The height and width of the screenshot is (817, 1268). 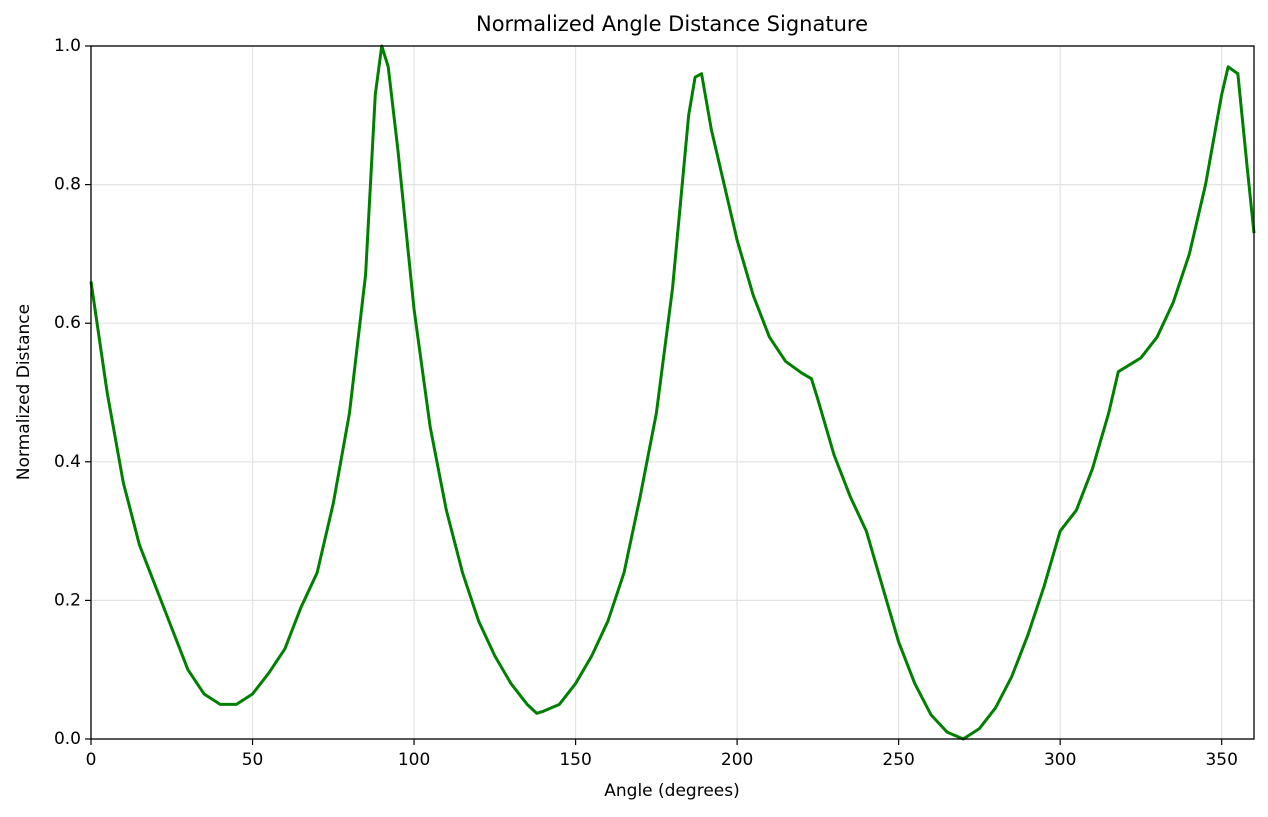 What do you see at coordinates (575, 760) in the screenshot?
I see `x-tick-label: 150` at bounding box center [575, 760].